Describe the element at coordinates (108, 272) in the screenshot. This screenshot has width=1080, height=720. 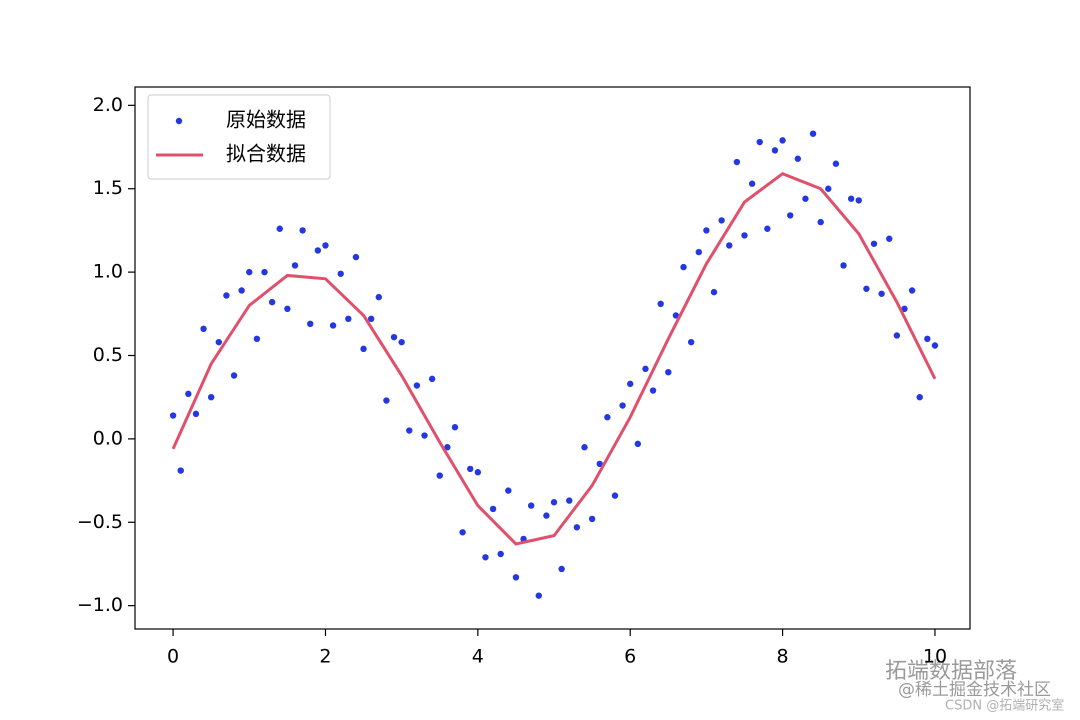
I see `y-tick-label: 1.0` at that location.